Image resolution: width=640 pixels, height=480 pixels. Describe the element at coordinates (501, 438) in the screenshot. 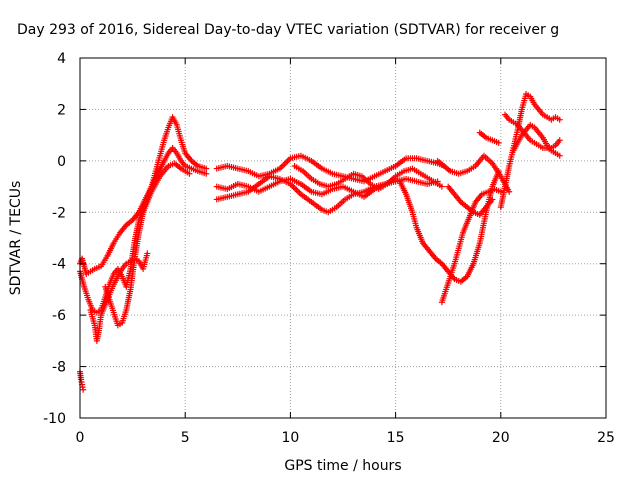

I see `x-tick-label: 20` at that location.